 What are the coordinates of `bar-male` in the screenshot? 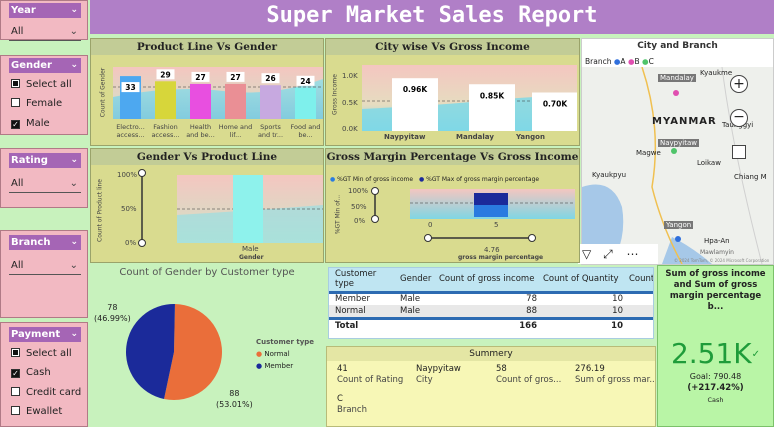 It's located at (248, 209).